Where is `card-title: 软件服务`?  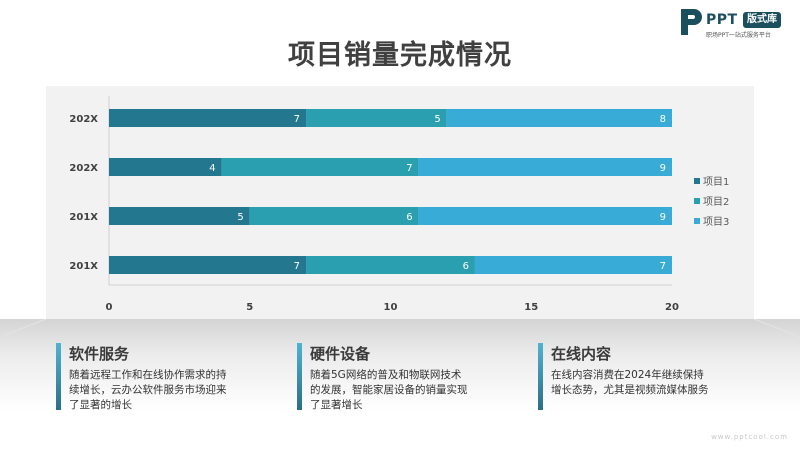
card-title: 软件服务 is located at coordinates (99, 354).